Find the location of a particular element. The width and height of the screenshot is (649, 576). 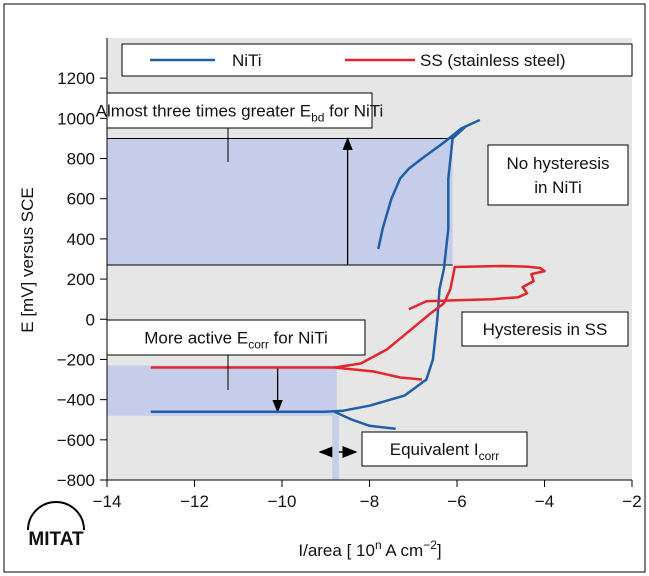

y-axis-label: E [mV] versus SCE is located at coordinates (27, 259).